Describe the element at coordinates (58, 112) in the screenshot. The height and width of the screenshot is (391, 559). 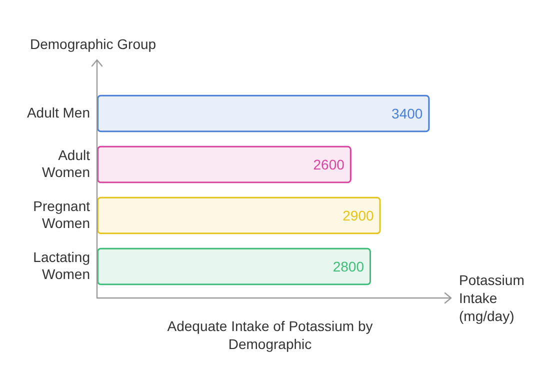
I see `y-tick-label: Adult Men` at that location.